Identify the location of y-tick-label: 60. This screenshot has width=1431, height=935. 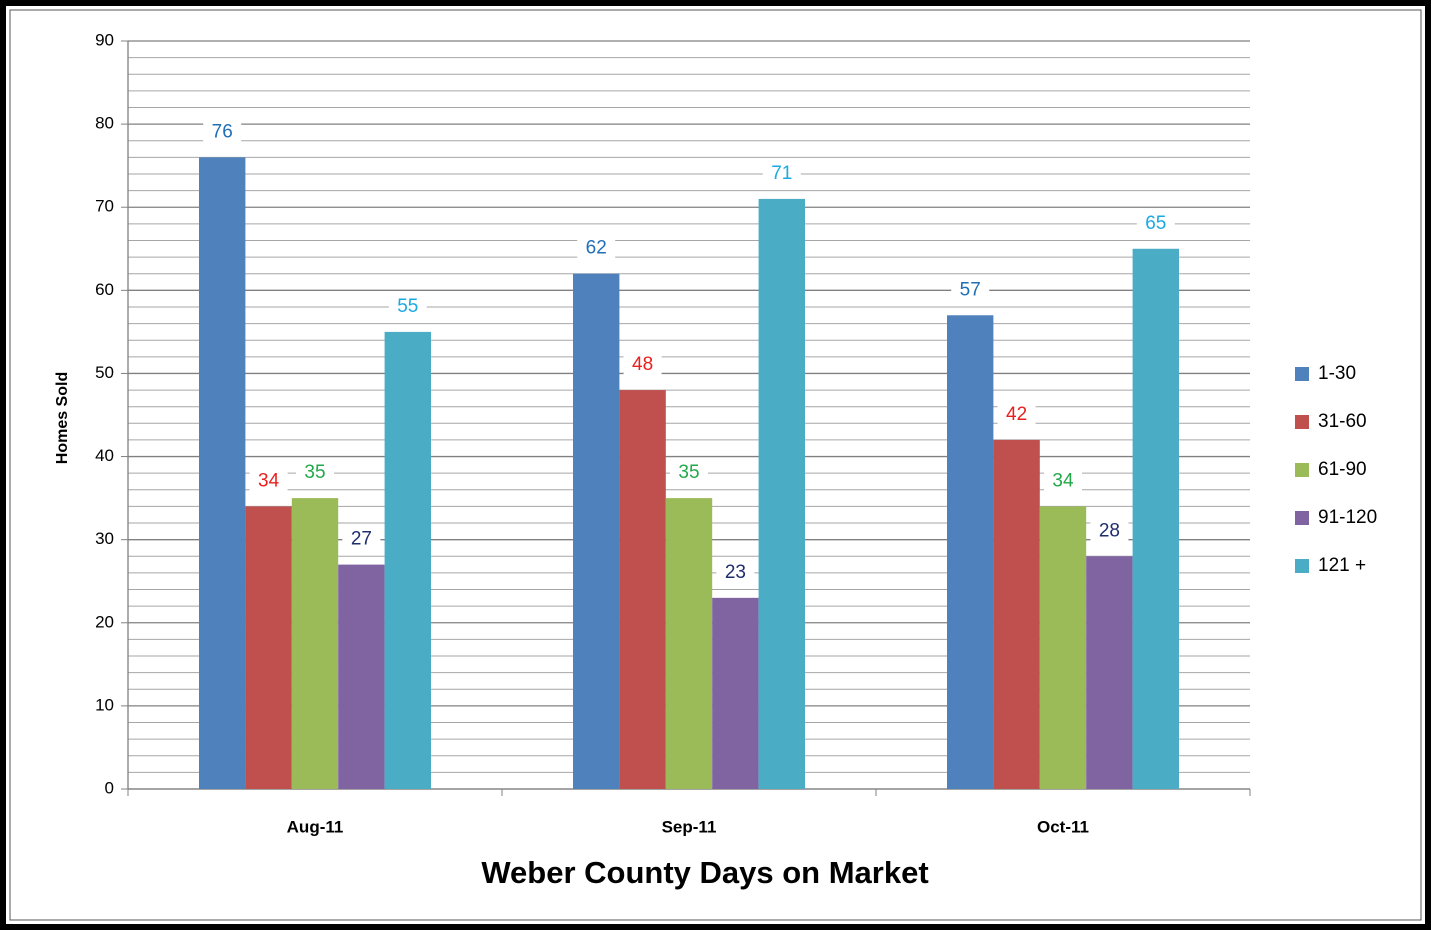
(104, 289).